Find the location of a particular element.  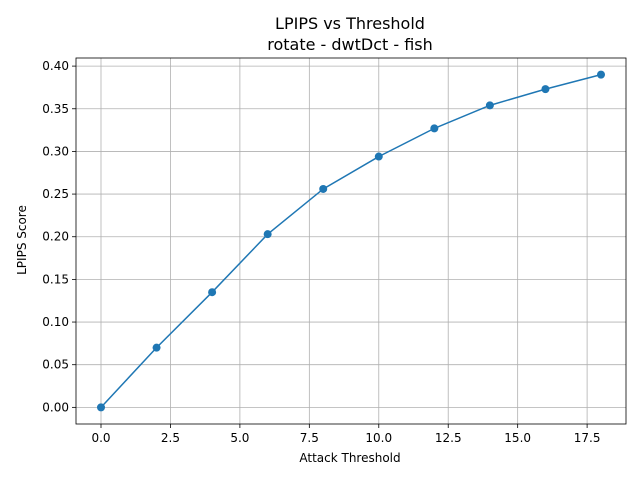

x-tick-label: 12.5 is located at coordinates (448, 438).